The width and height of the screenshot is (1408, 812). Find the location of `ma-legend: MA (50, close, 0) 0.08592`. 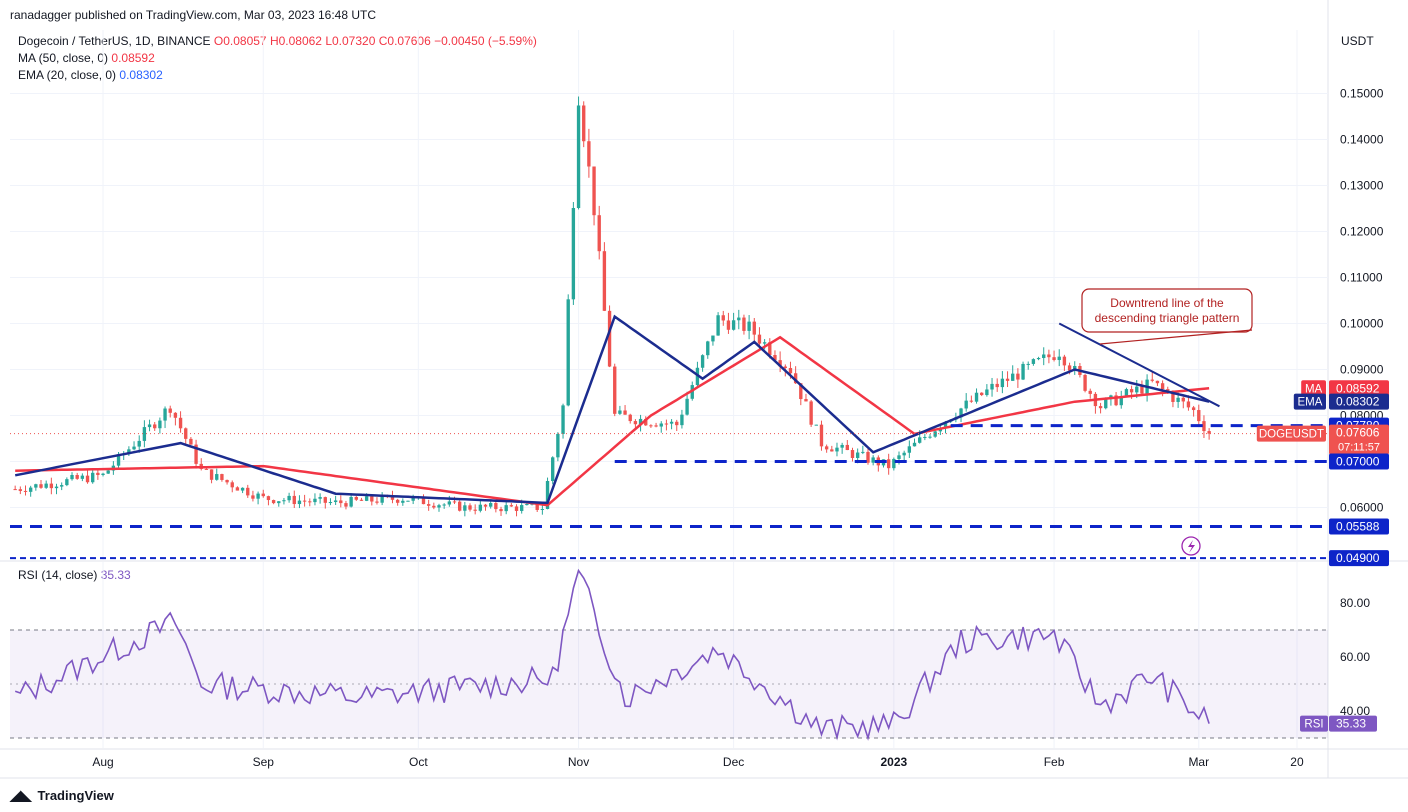

ma-legend: MA (50, close, 0) 0.08592 is located at coordinates (86, 58).